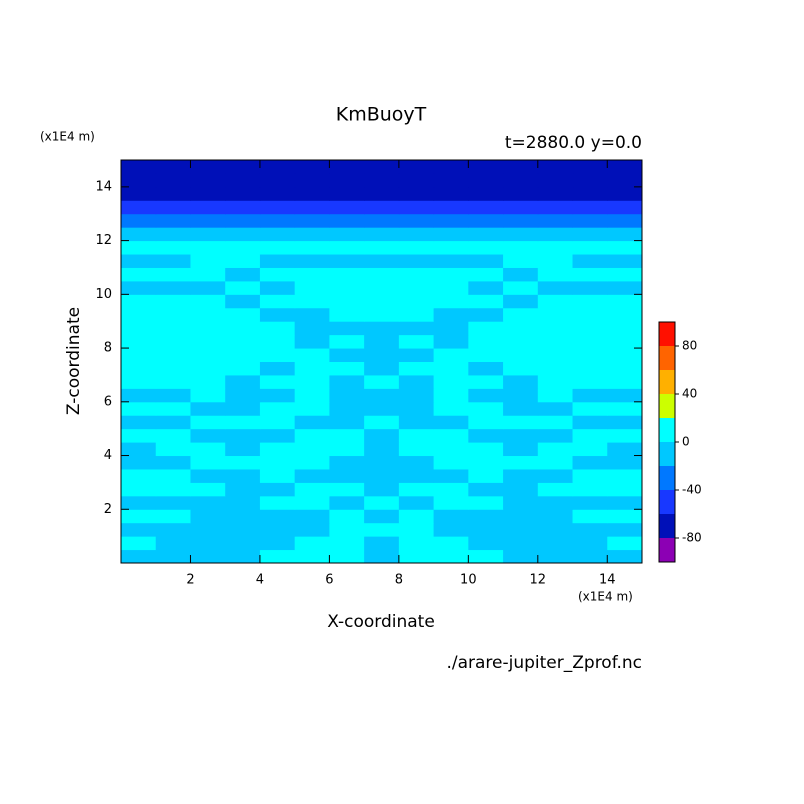 The width and height of the screenshot is (804, 804). I want to click on y-axis-label: Z-coordinate, so click(74, 361).